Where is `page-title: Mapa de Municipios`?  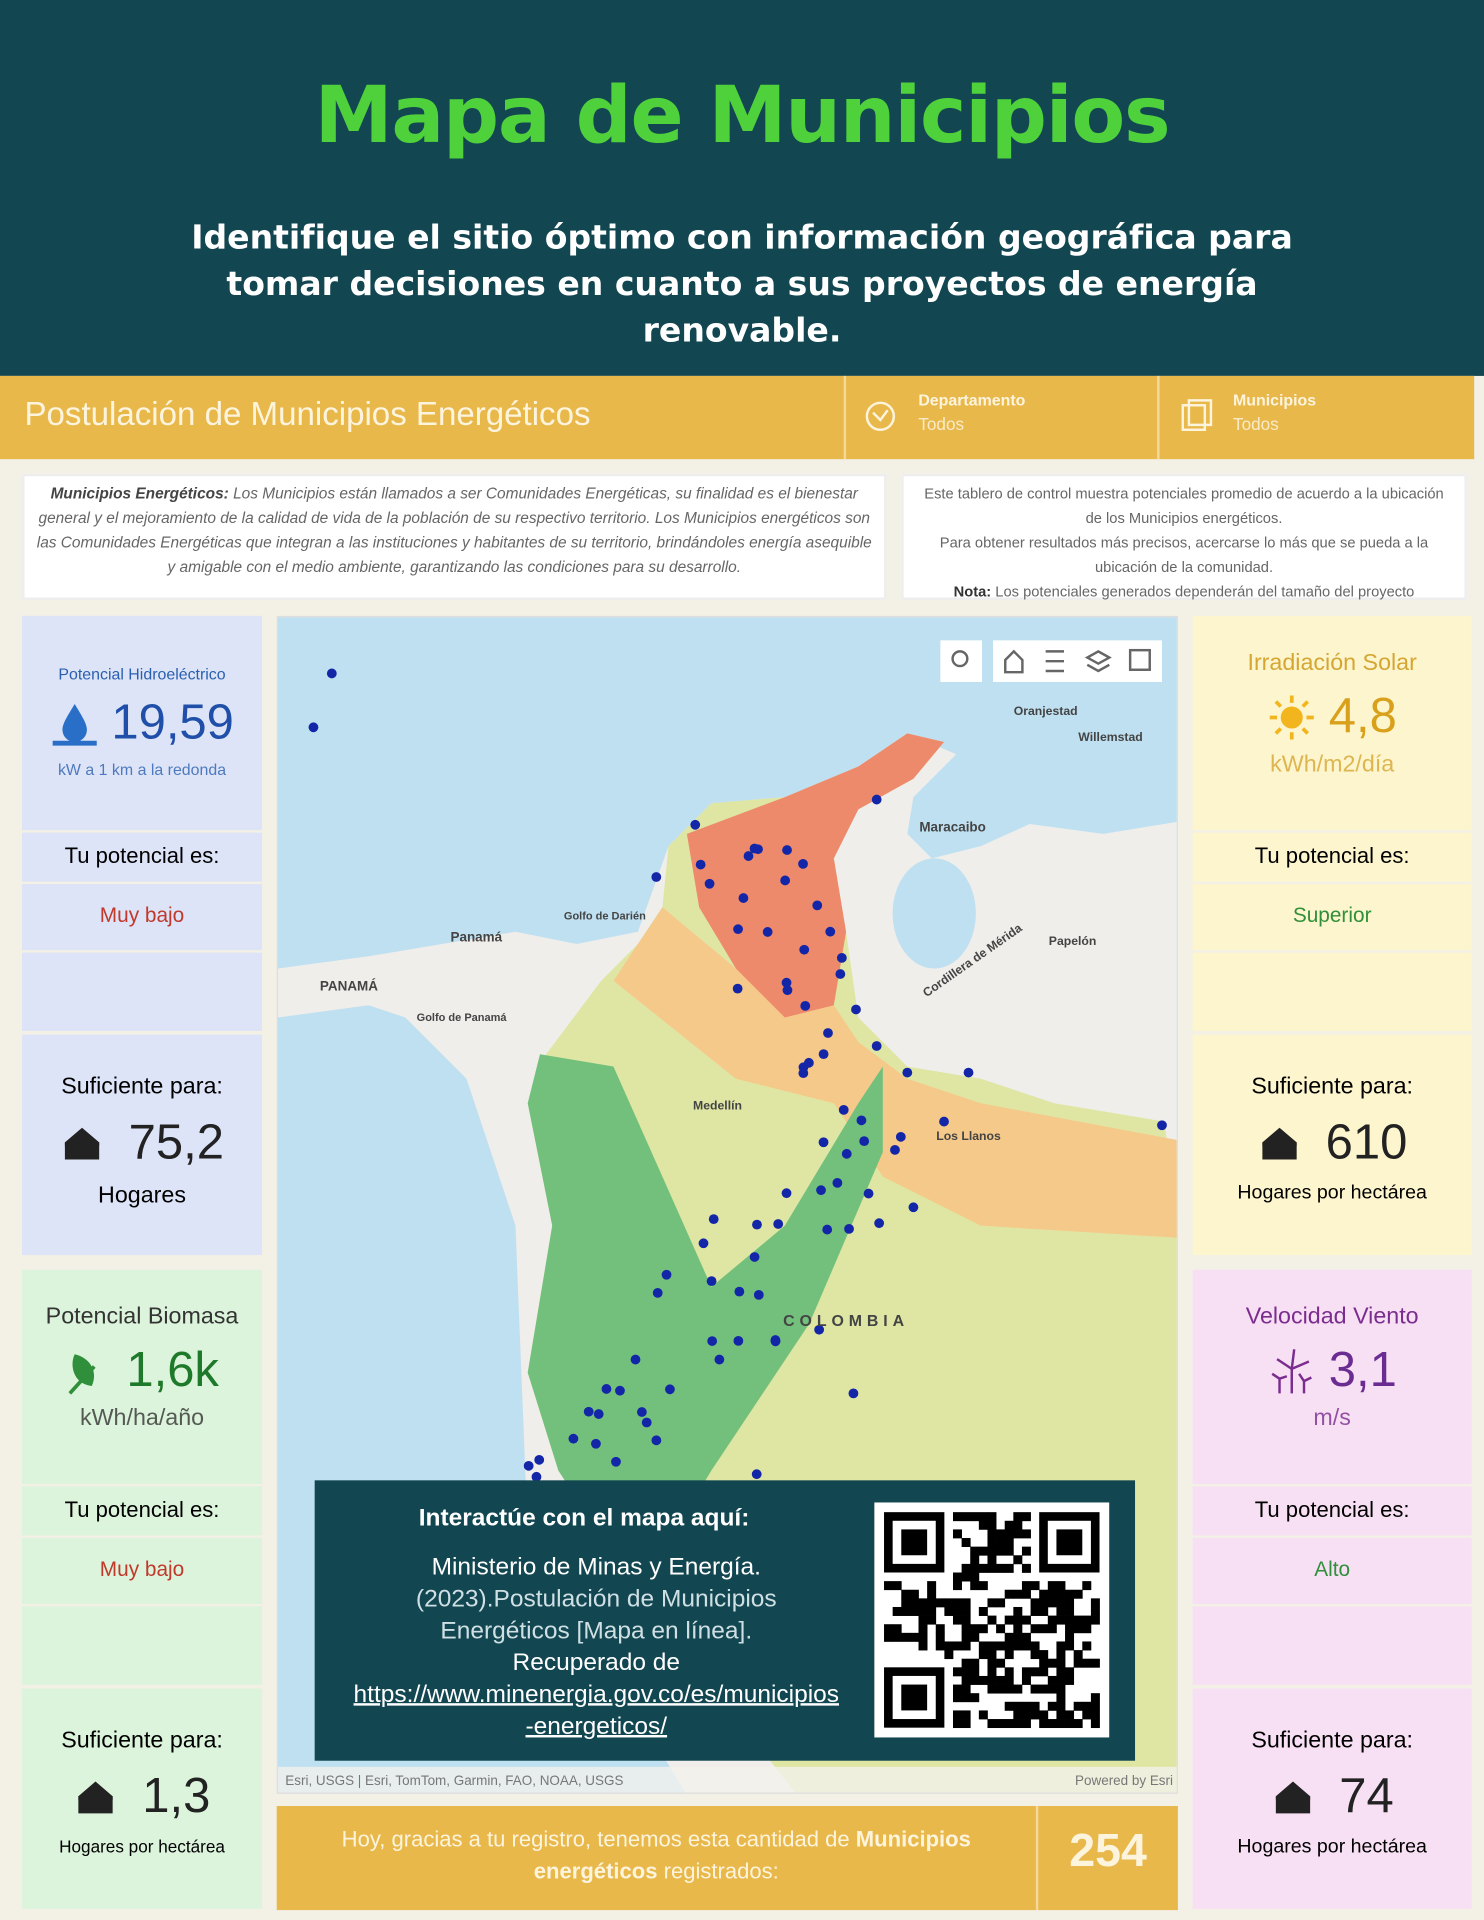
page-title: Mapa de Municipios is located at coordinates (742, 116).